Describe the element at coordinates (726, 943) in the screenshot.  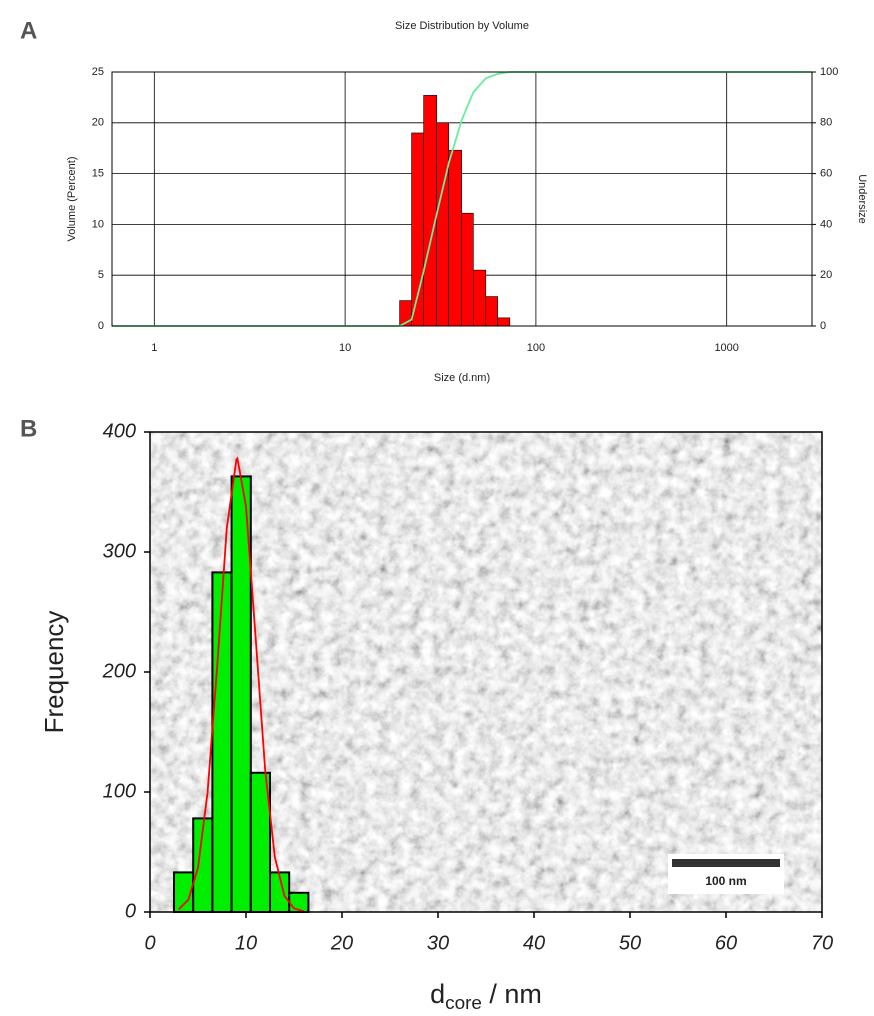
I see `x-tick-label: 60` at that location.